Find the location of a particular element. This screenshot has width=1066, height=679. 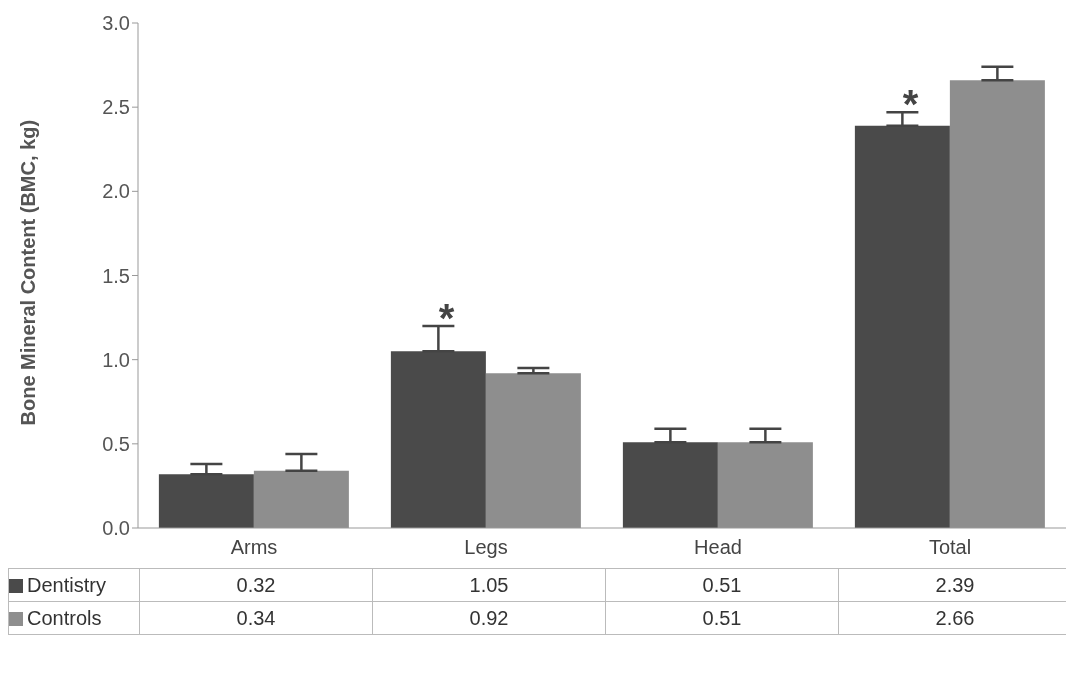

y-tick-label: 2.5 is located at coordinates (116, 107).